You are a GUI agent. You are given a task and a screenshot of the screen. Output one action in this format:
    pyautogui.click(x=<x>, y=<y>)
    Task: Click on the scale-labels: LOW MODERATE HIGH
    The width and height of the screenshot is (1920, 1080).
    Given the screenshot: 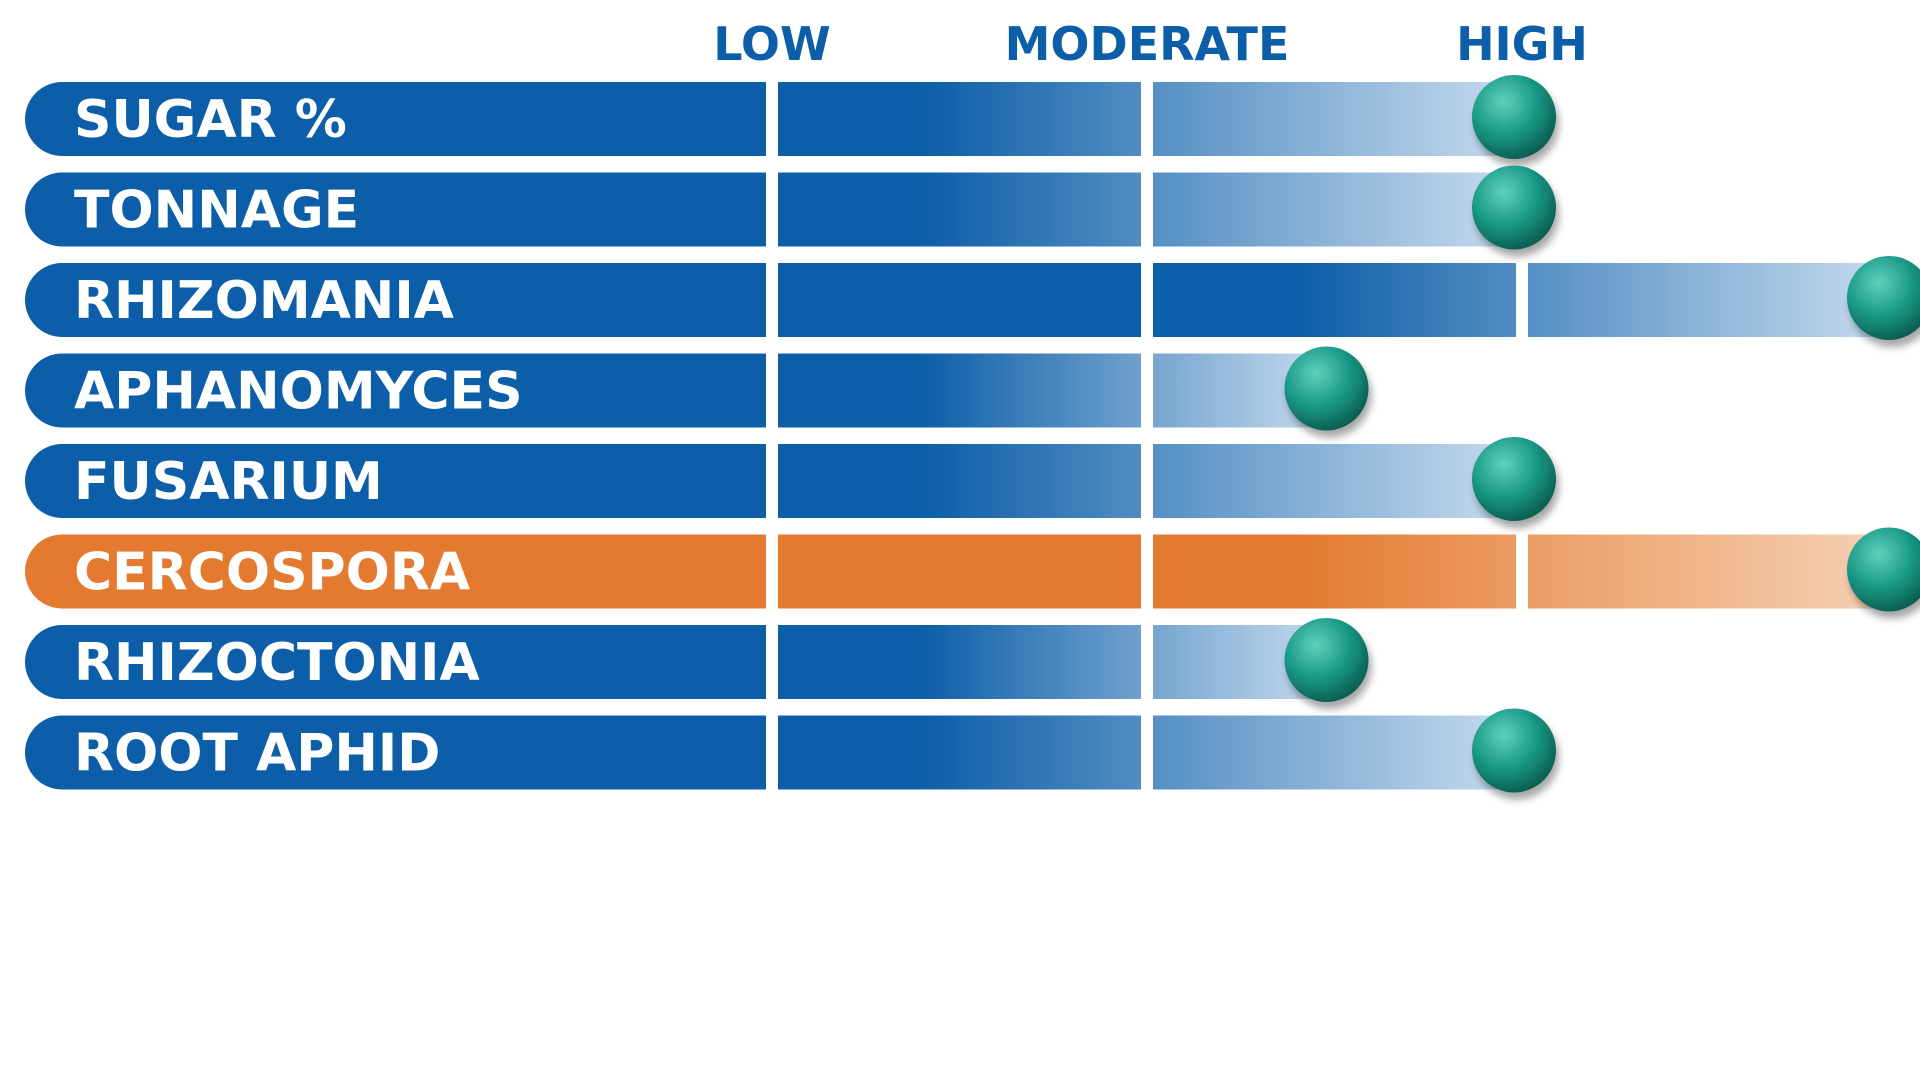 What is the action you would take?
    pyautogui.click(x=1150, y=44)
    